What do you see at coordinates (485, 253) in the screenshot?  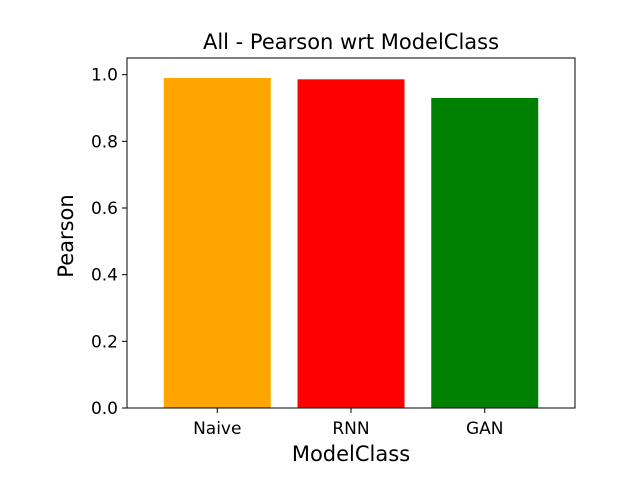 I see `bar-gan` at bounding box center [485, 253].